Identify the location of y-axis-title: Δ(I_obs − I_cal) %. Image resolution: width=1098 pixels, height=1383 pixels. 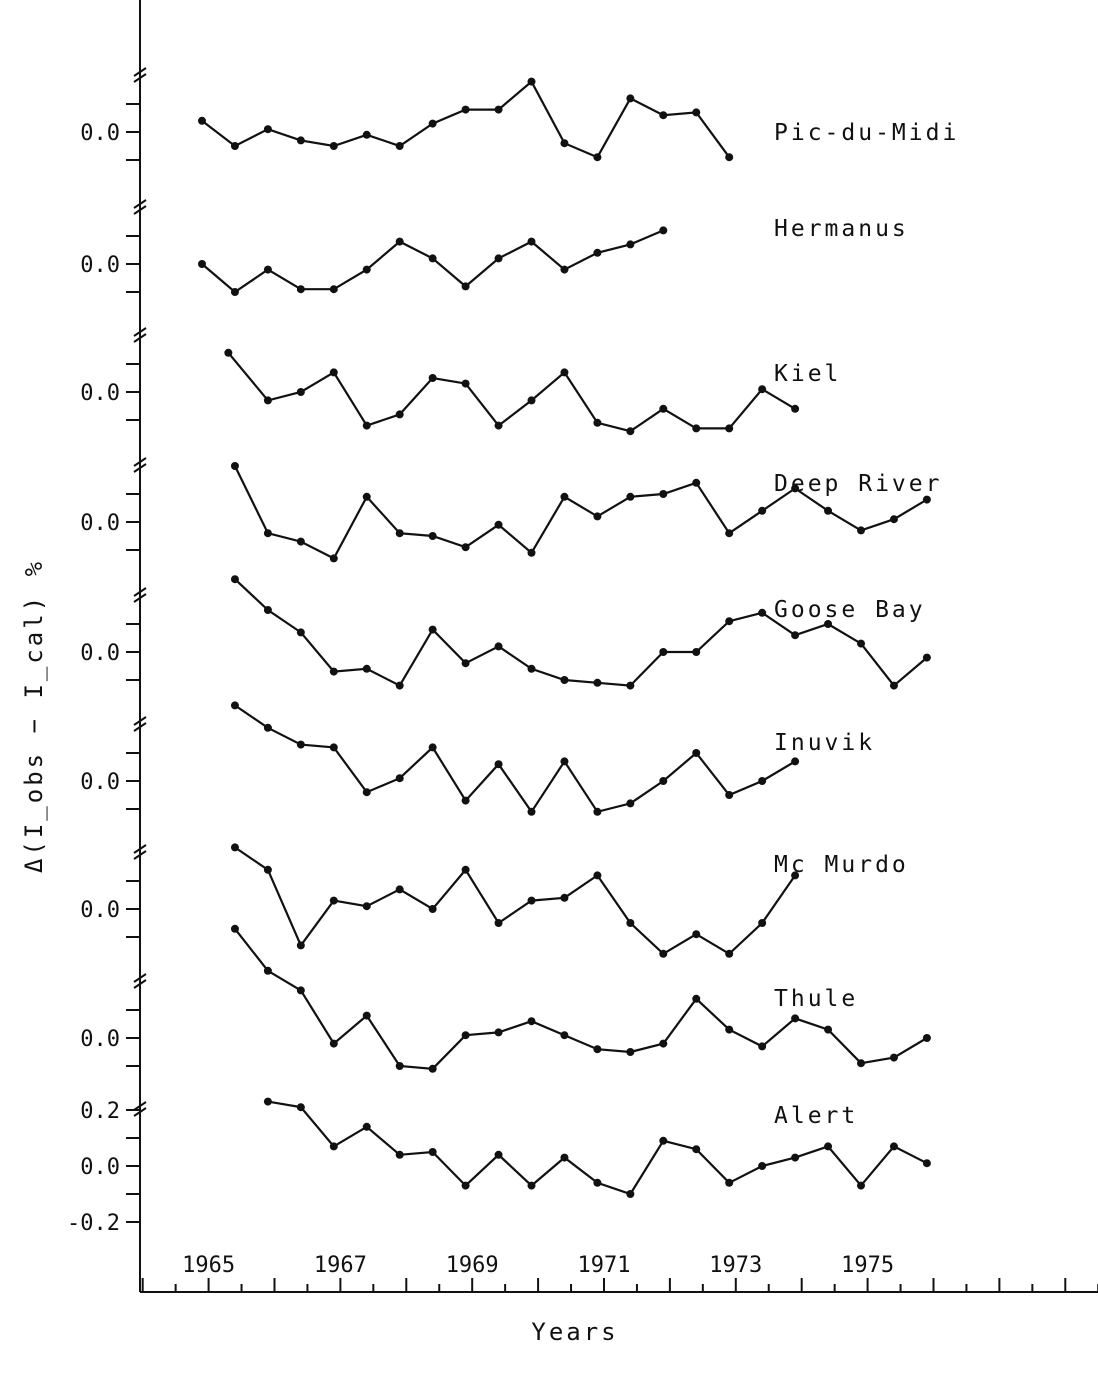
(34, 716).